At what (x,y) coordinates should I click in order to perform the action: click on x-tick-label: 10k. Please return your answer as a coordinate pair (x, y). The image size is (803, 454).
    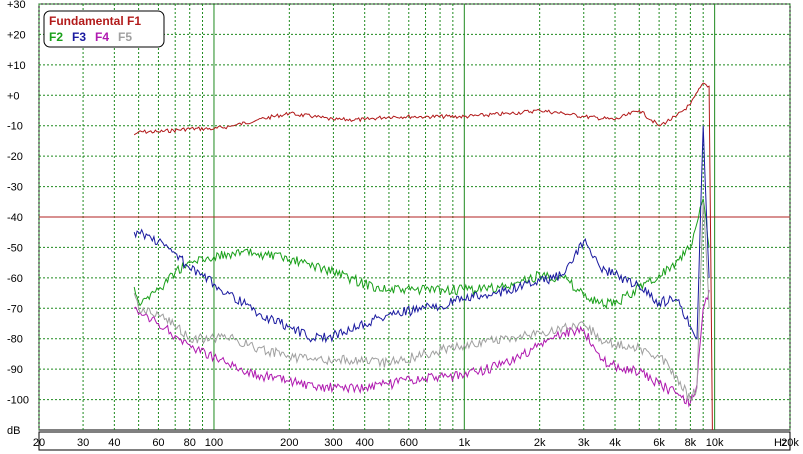
    Looking at the image, I should click on (715, 443).